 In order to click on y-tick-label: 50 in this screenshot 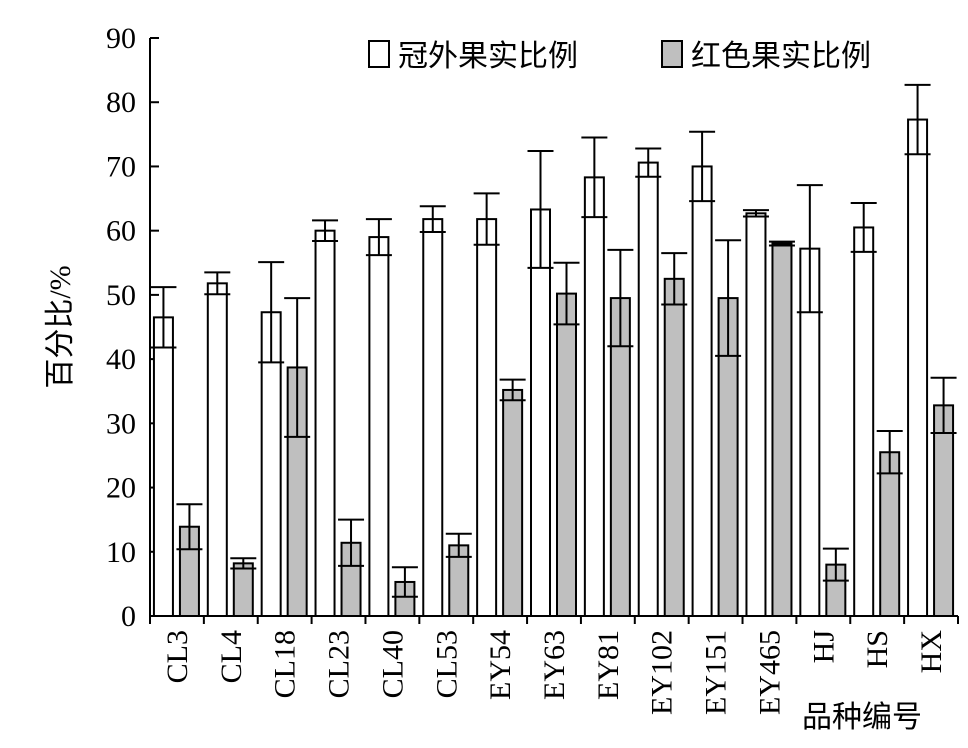, I will do `click(121, 295)`.